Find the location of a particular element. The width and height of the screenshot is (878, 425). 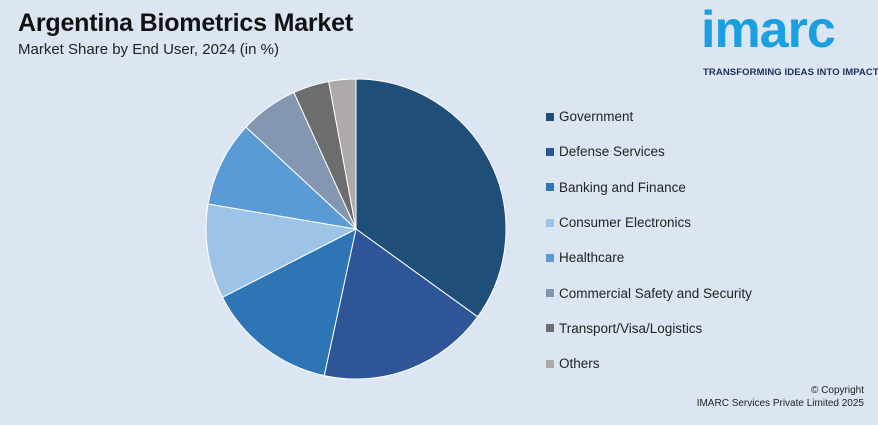

pie-slice-banking-and-finance is located at coordinates (289, 302).